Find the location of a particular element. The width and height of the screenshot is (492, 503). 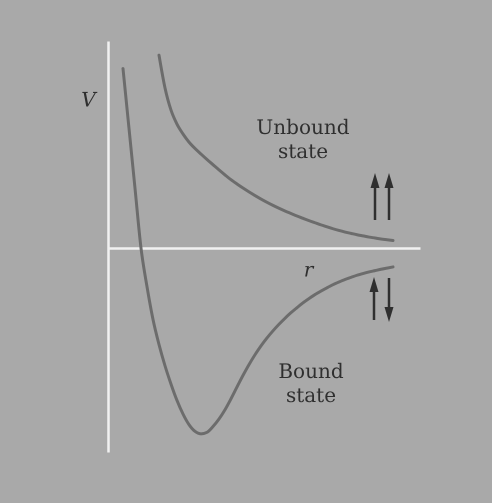

x-axis-title: r is located at coordinates (309, 270).